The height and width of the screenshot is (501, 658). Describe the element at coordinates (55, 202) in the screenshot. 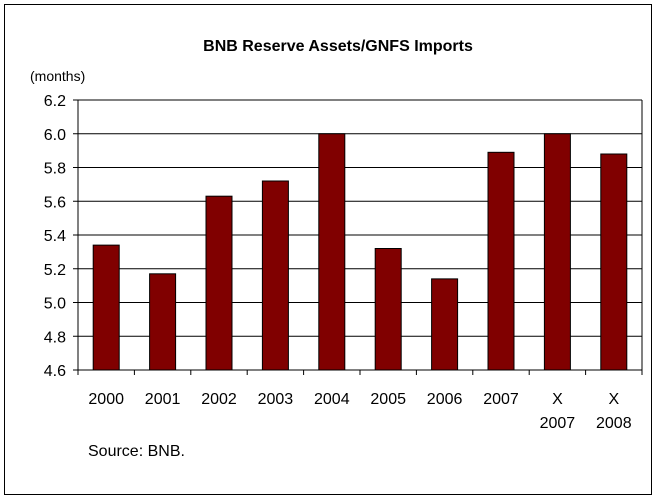

I see `y-tick-label: 5.6` at that location.